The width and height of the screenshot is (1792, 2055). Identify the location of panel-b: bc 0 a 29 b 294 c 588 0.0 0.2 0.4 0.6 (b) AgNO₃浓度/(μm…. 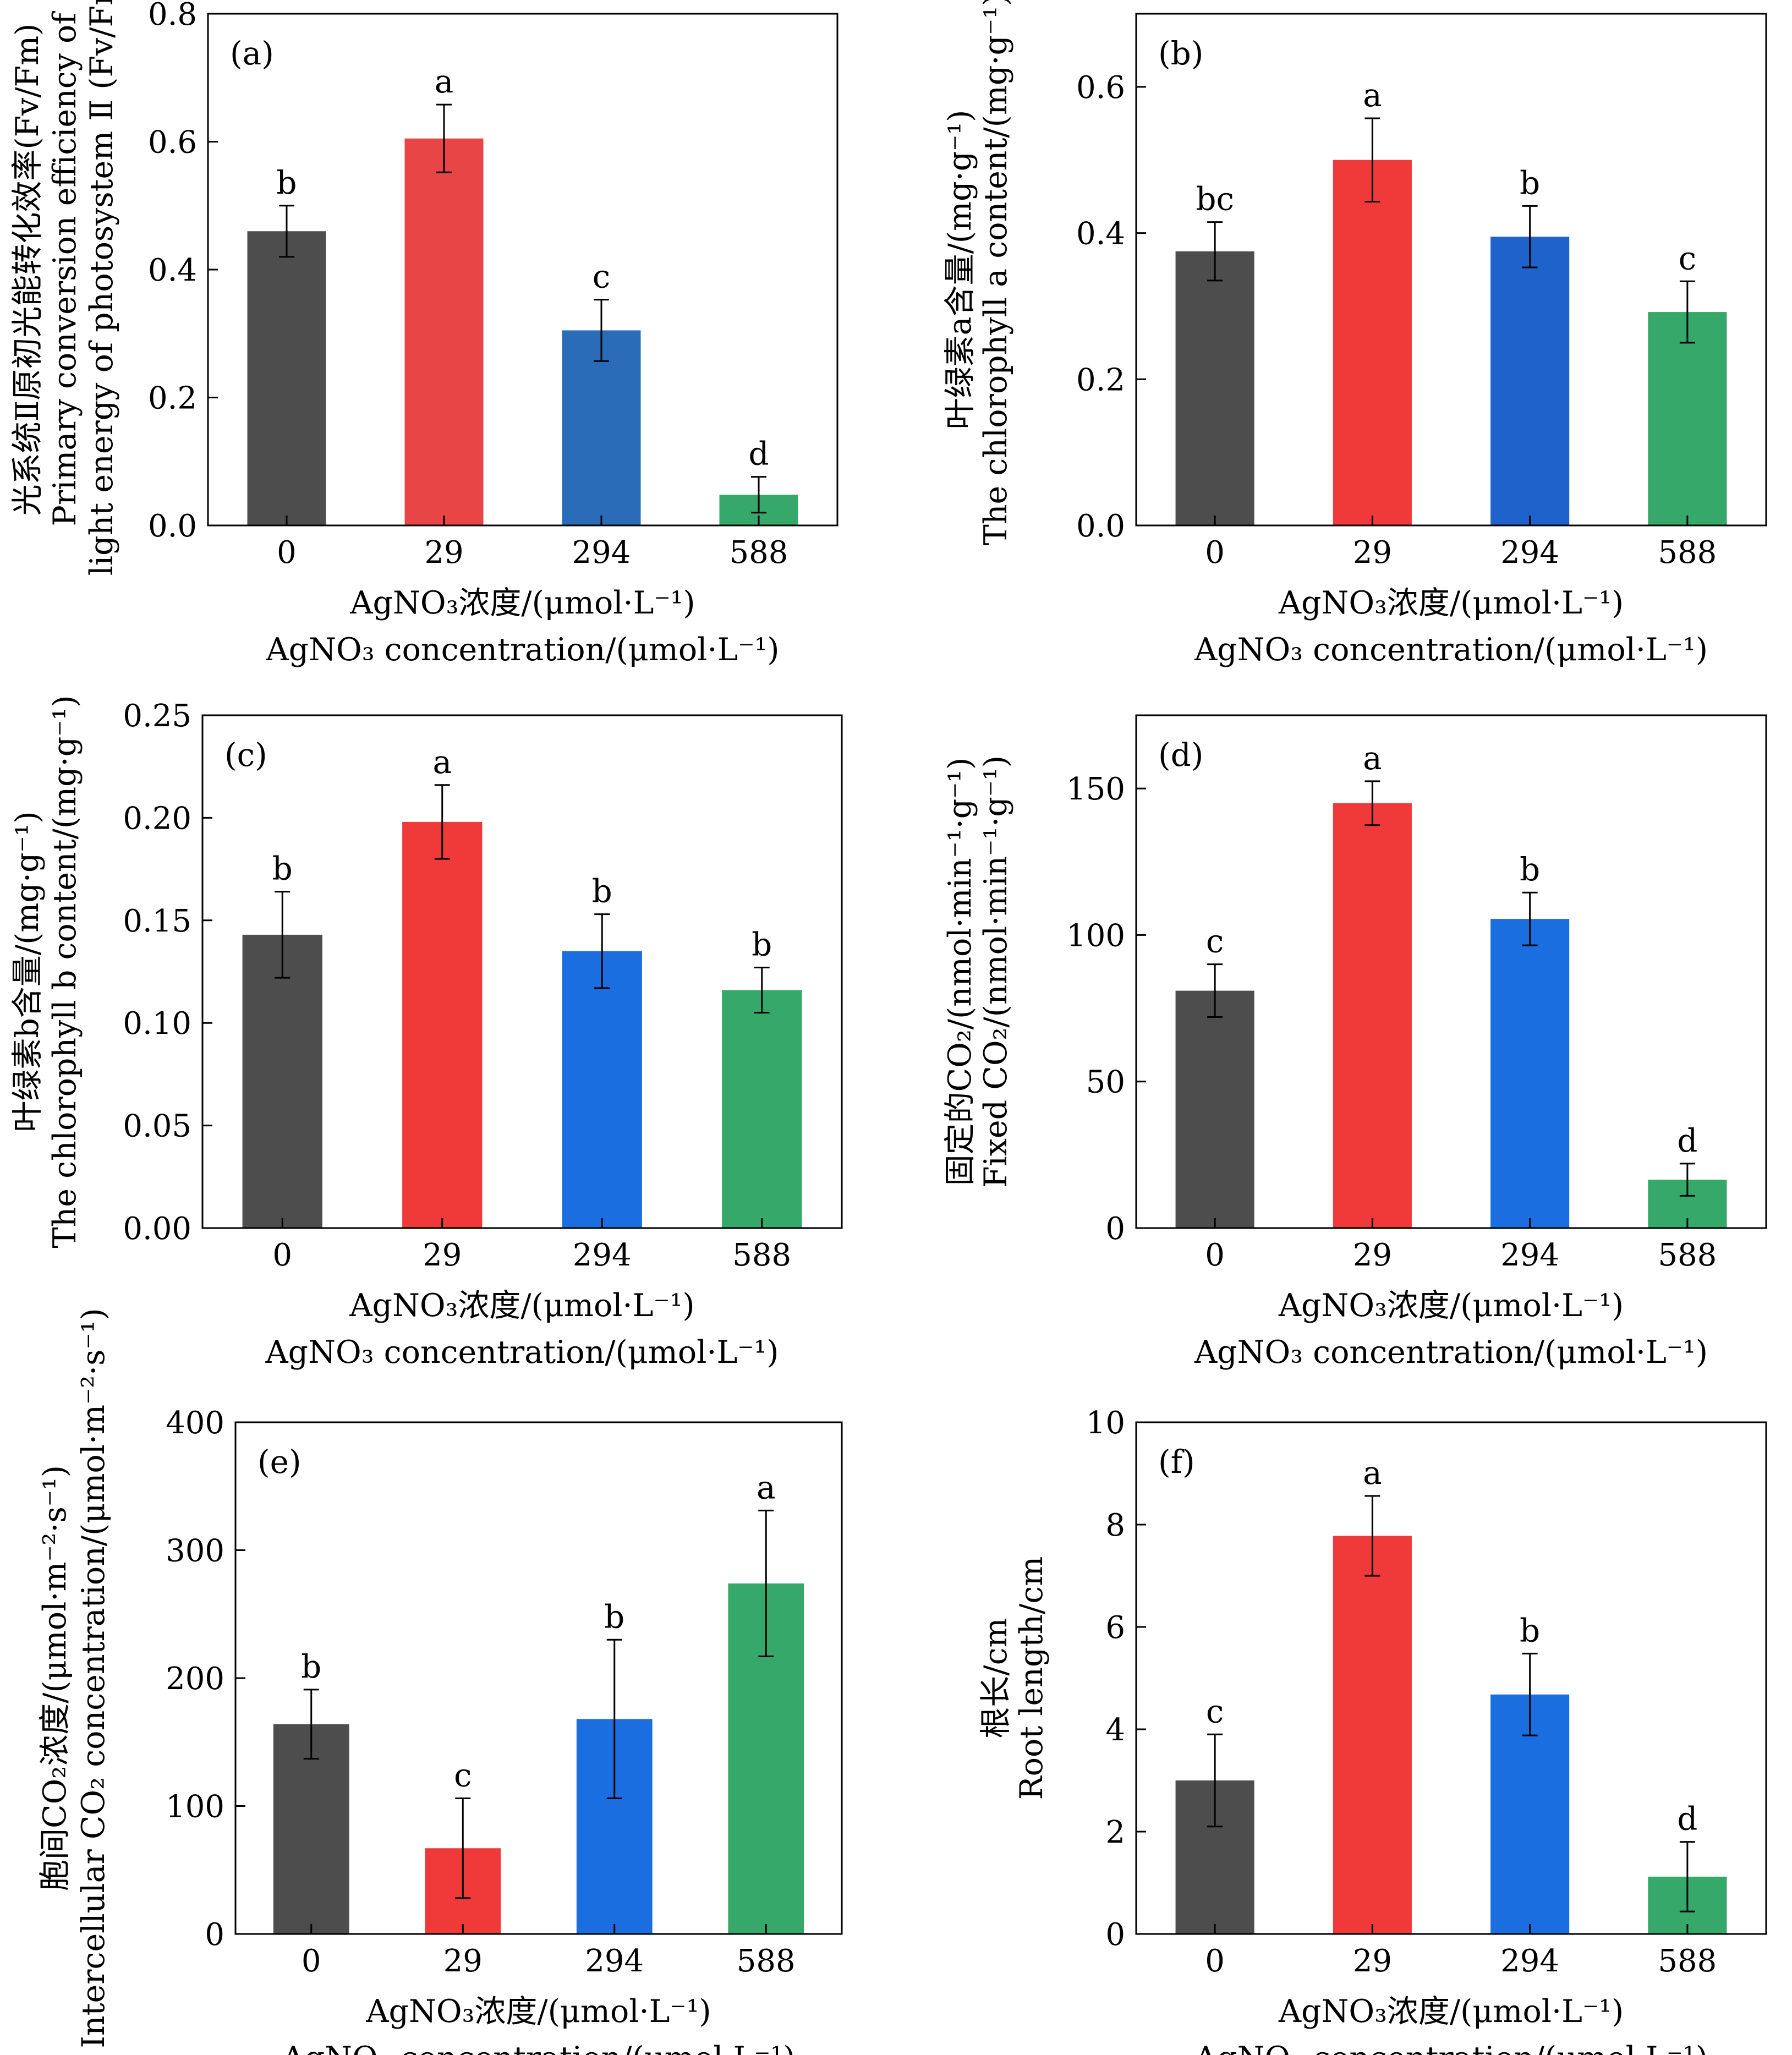
(1354, 334).